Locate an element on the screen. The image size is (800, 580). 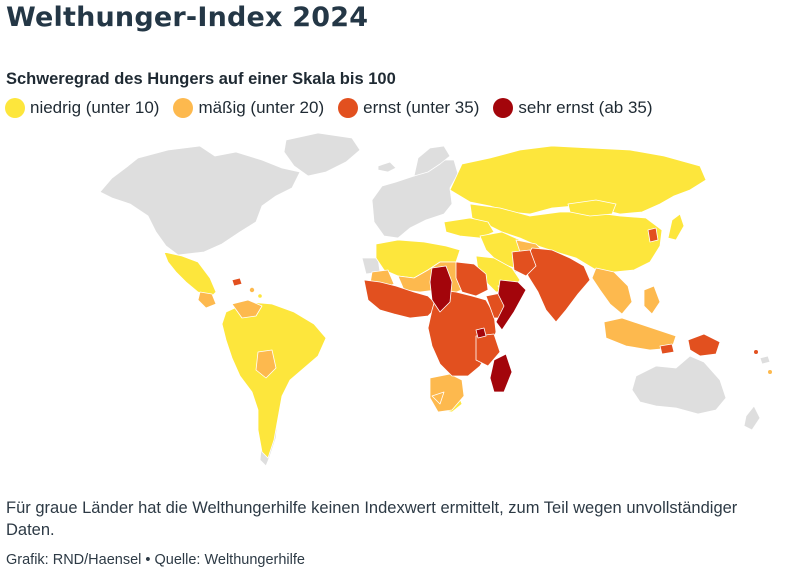
map-chad is located at coordinates (441, 289).